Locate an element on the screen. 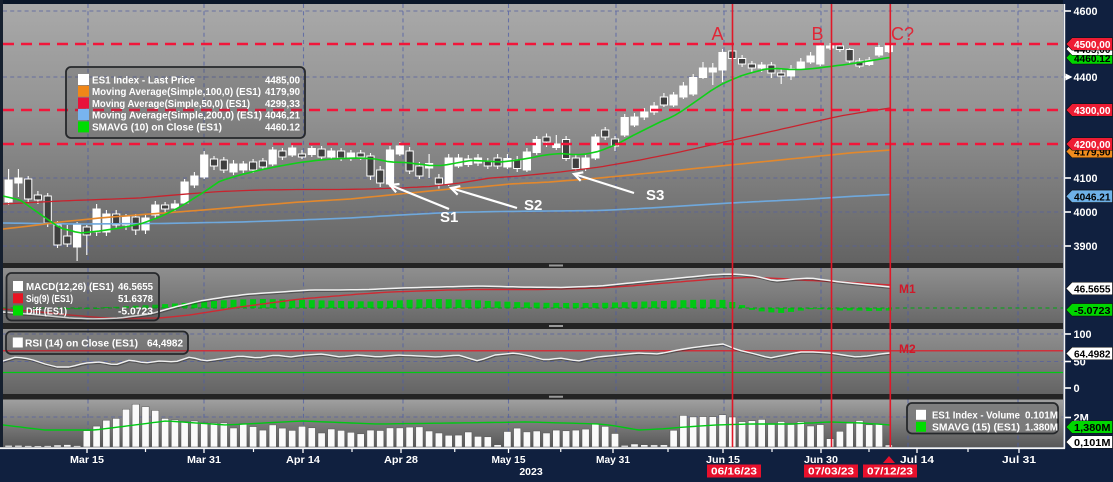 Image resolution: width=1113 pixels, height=482 pixels. svg-text: 4600 is located at coordinates (1086, 12).